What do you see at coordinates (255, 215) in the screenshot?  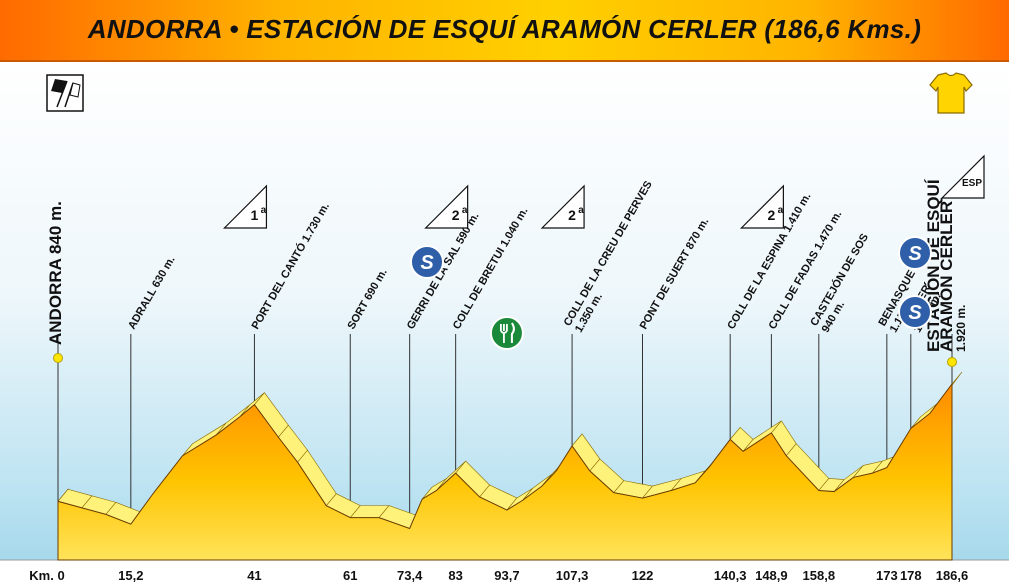 I see `climb-category: 1` at bounding box center [255, 215].